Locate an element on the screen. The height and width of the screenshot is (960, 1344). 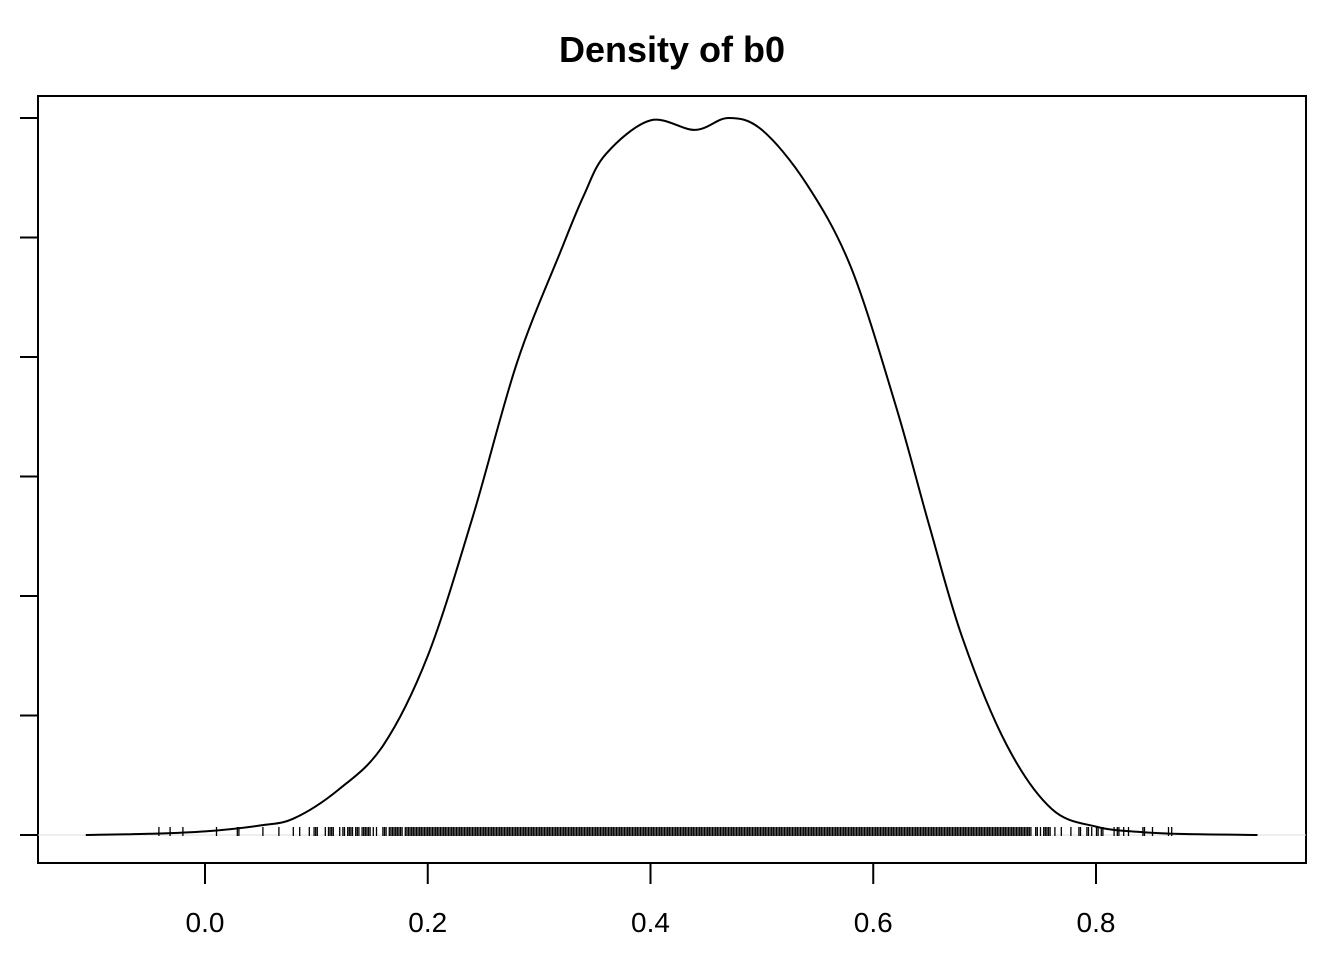
x-tick-label: 0.2 is located at coordinates (427, 922).